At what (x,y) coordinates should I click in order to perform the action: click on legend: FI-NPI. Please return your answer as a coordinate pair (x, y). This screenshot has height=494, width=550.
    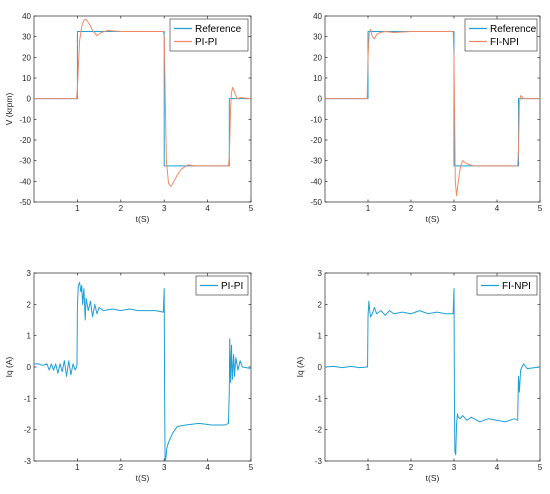
    Looking at the image, I should click on (507, 285).